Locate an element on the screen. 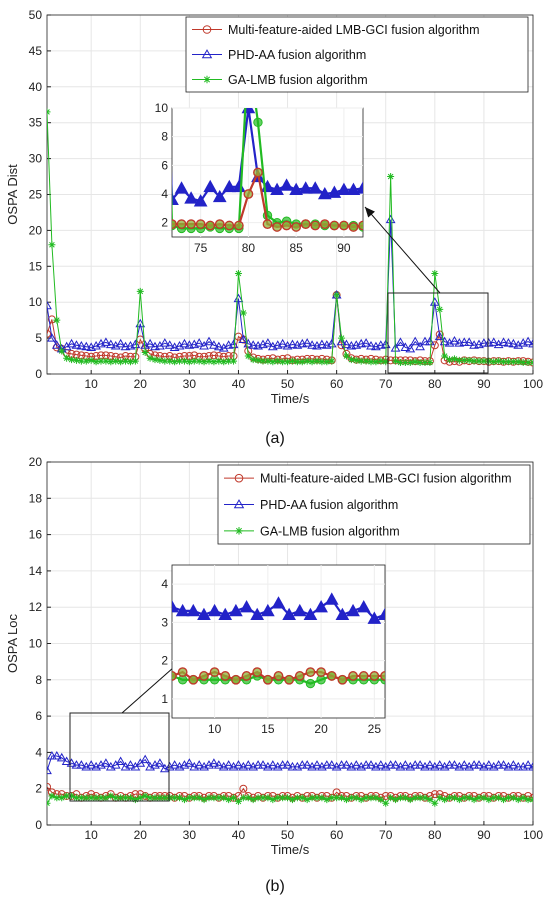 The width and height of the screenshot is (550, 906). x-tick-label: 70 is located at coordinates (386, 384).